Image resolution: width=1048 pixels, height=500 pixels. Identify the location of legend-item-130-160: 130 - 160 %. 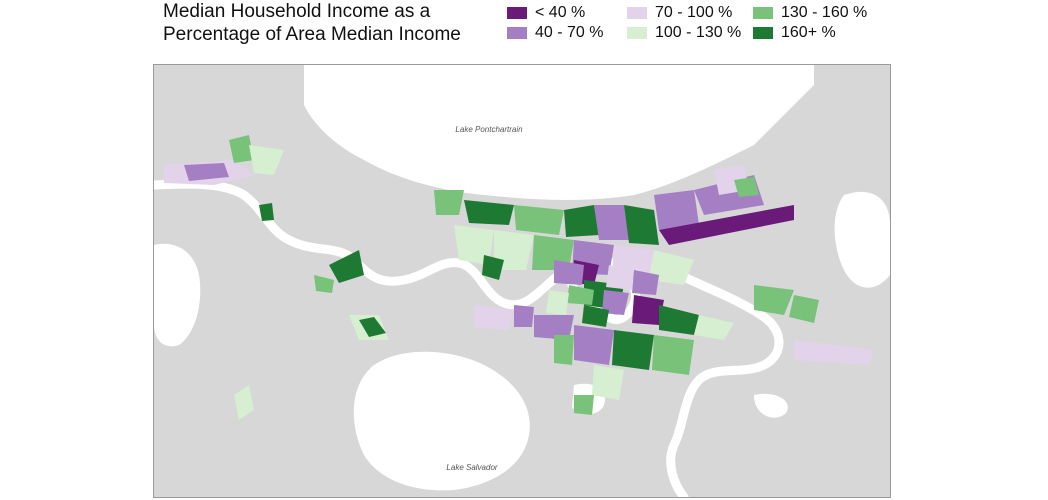
(810, 13).